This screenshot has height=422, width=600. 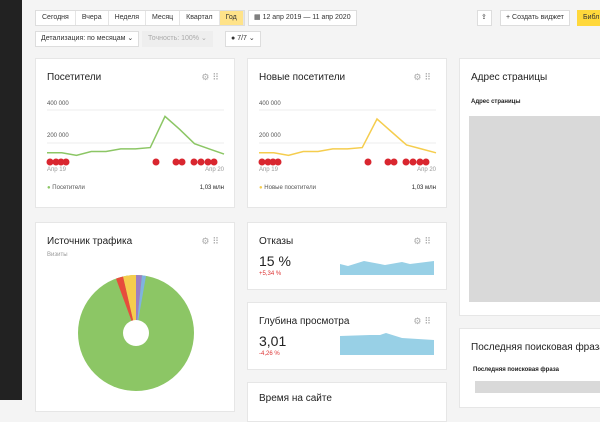 I want to click on new-visitors-chart, so click(x=347, y=137).